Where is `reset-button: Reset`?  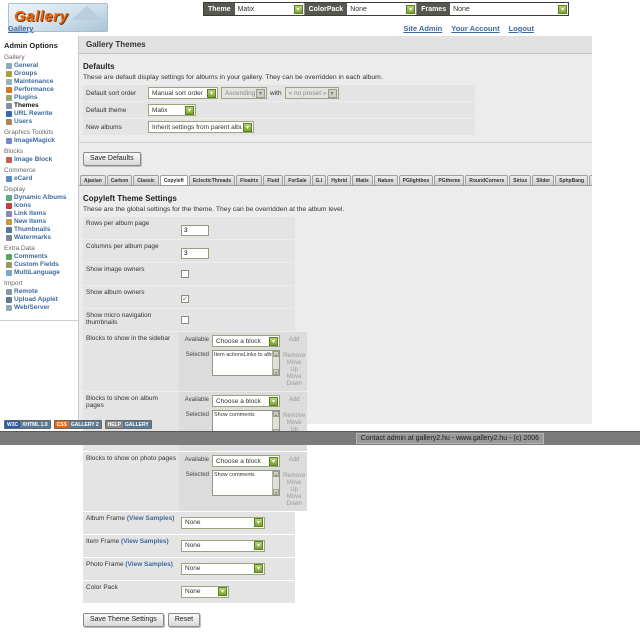
reset-button: Reset is located at coordinates (184, 620).